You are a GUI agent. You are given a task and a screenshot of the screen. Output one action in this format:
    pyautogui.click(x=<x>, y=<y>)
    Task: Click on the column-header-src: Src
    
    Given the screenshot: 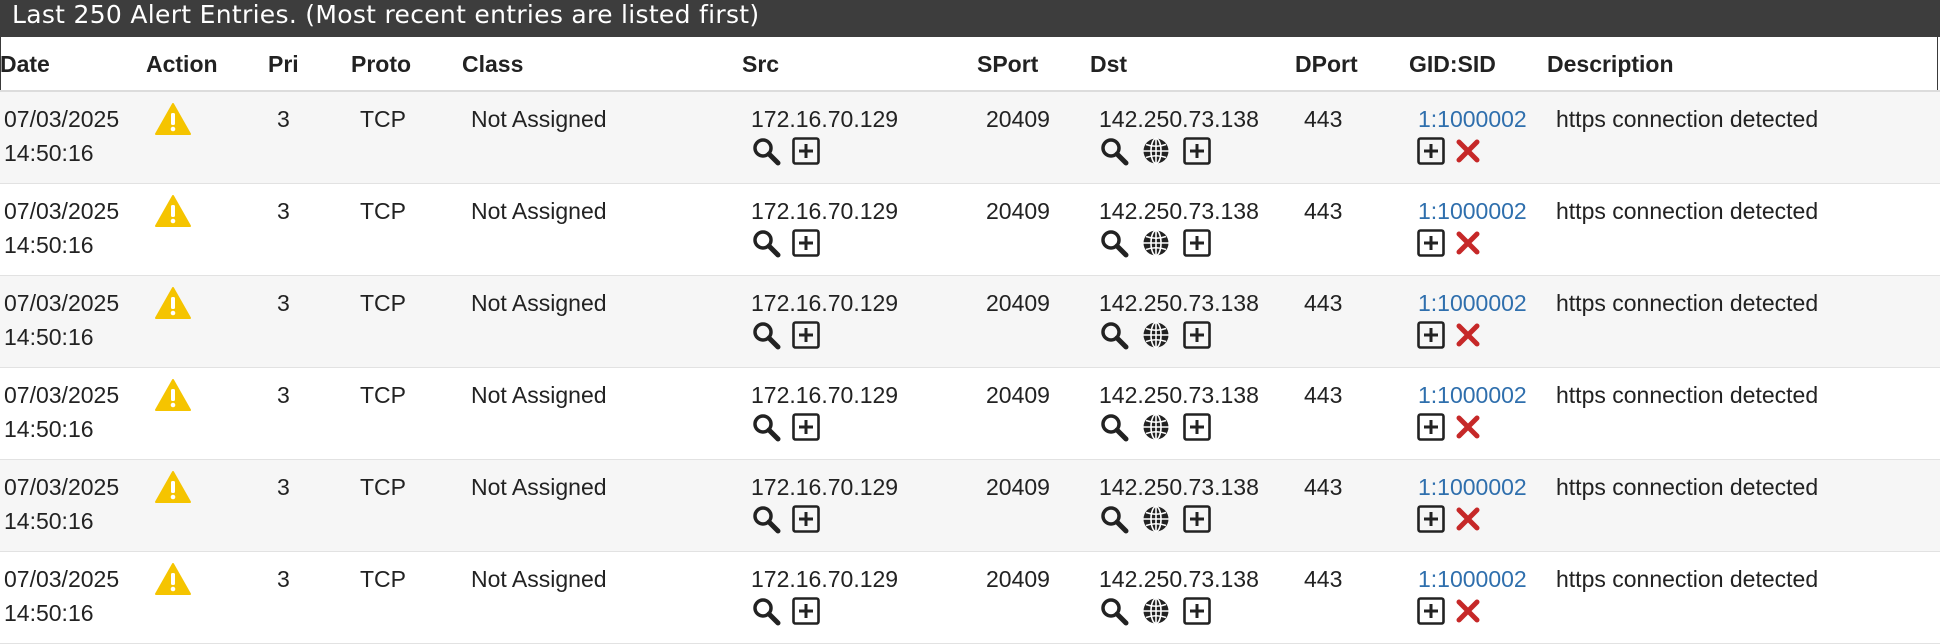 What is the action you would take?
    pyautogui.click(x=761, y=64)
    